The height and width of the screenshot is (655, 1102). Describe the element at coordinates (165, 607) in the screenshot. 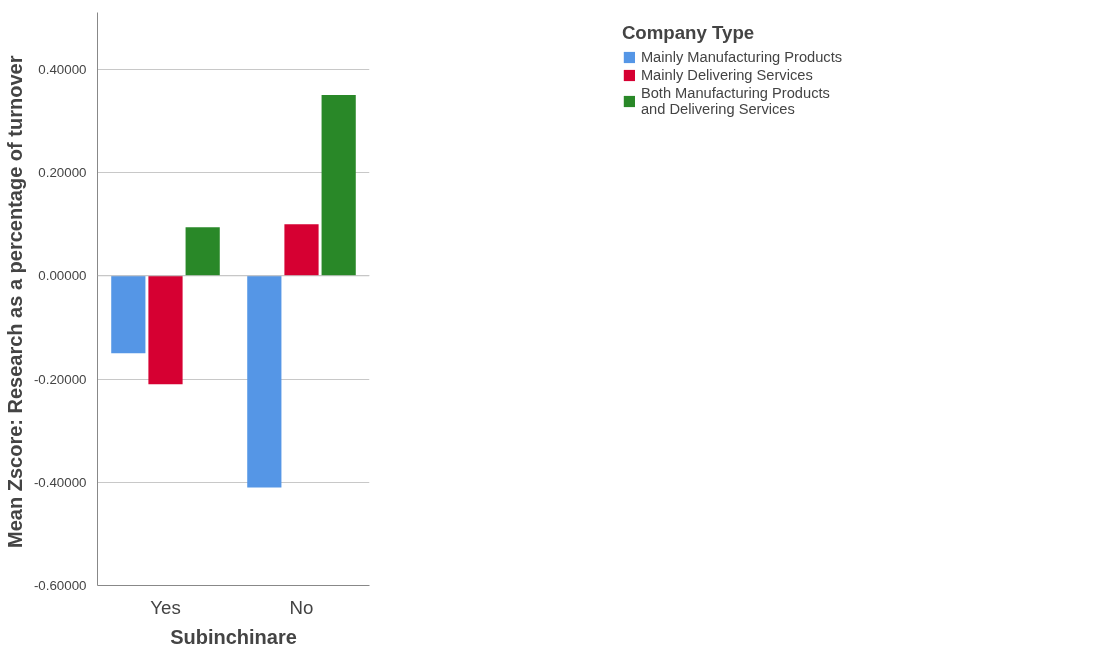

I see `x-tick-label: Yes` at that location.